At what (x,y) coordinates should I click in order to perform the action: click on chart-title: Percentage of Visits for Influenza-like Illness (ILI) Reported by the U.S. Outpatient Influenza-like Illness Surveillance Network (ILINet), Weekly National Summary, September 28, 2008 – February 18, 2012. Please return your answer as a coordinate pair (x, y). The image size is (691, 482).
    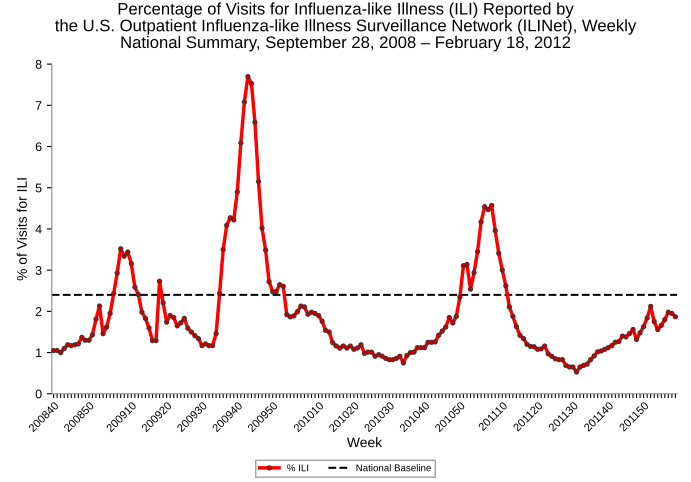
    Looking at the image, I should click on (345, 27).